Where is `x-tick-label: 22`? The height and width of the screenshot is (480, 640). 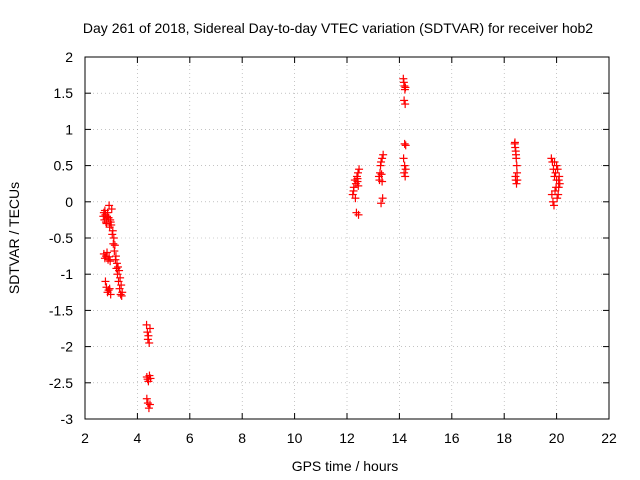
x-tick-label: 22 is located at coordinates (609, 438).